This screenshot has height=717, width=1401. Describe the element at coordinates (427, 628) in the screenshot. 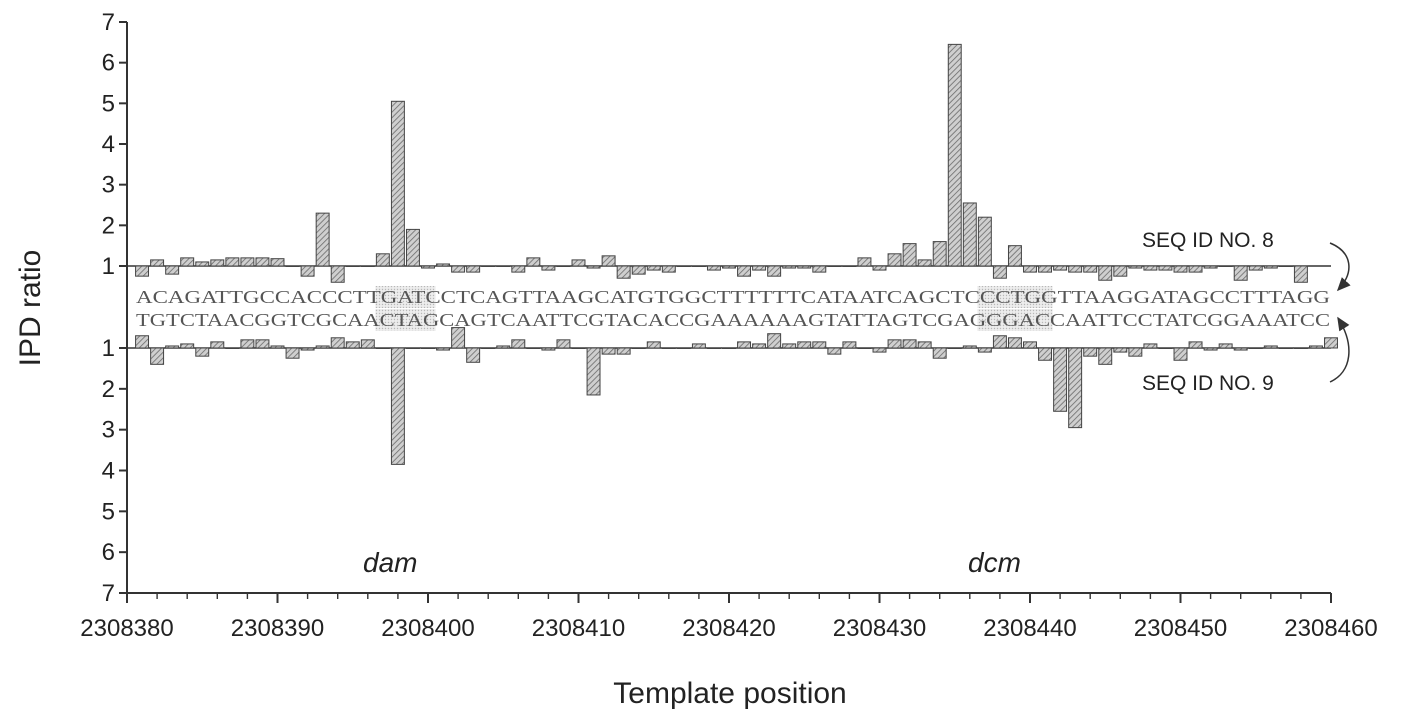

I see `x-tick-label: 2308400` at that location.